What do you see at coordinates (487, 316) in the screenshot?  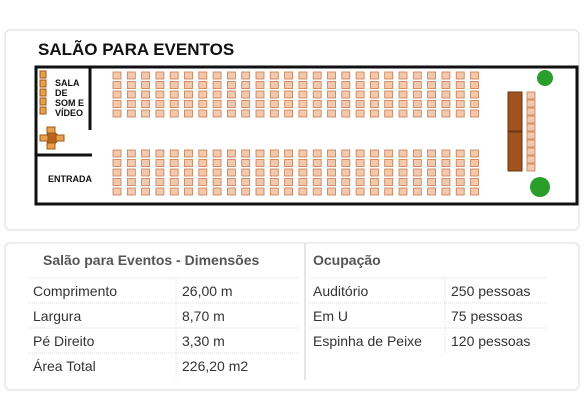 I see `cell-value: 75 pessoas` at bounding box center [487, 316].